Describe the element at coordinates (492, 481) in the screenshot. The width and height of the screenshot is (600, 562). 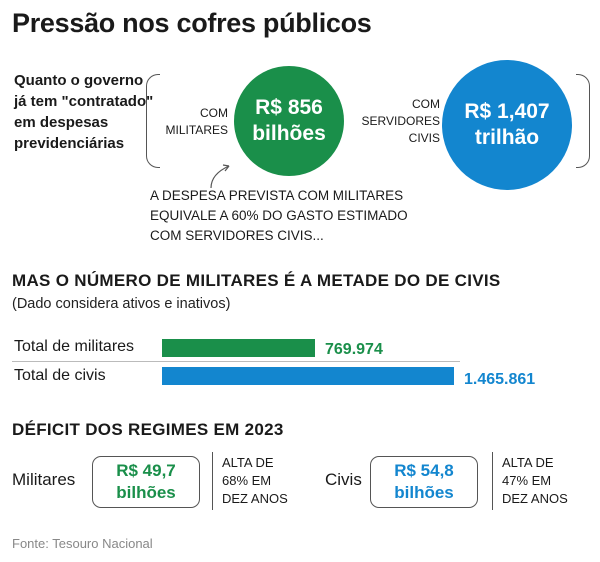
I see `deficit-civis-divider` at that location.